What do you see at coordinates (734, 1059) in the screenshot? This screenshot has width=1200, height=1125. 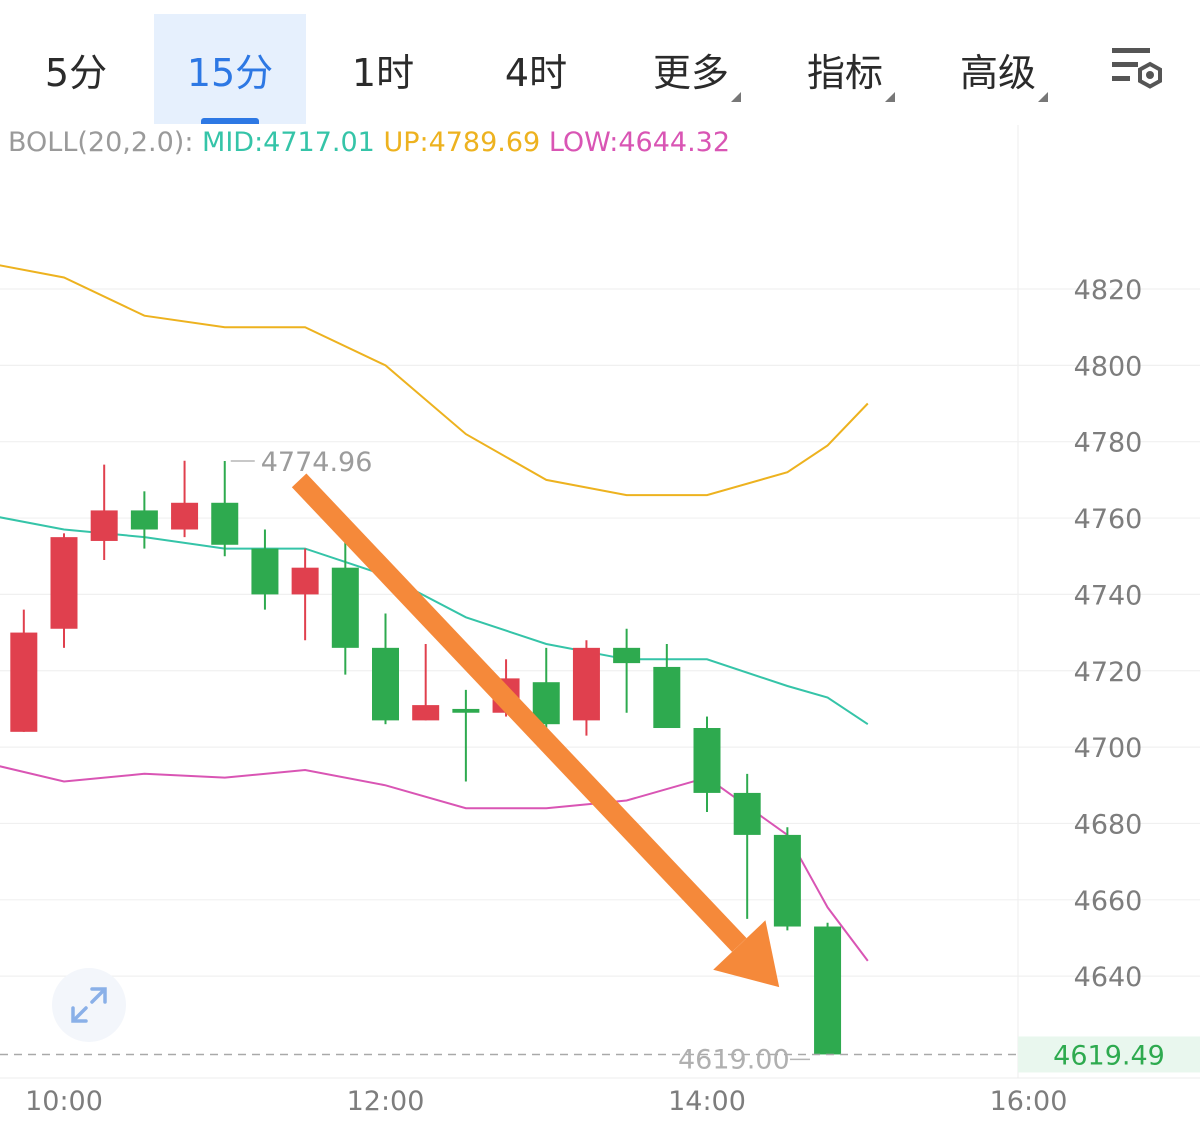 I see `low-marker-label: 4619.00` at bounding box center [734, 1059].